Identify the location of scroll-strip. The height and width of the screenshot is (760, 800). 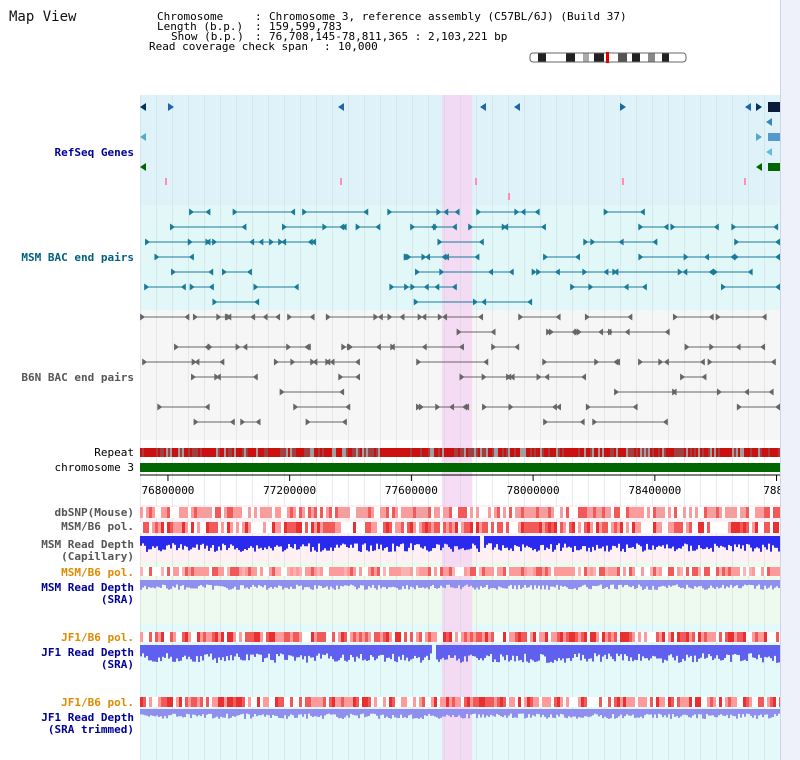
(790, 380).